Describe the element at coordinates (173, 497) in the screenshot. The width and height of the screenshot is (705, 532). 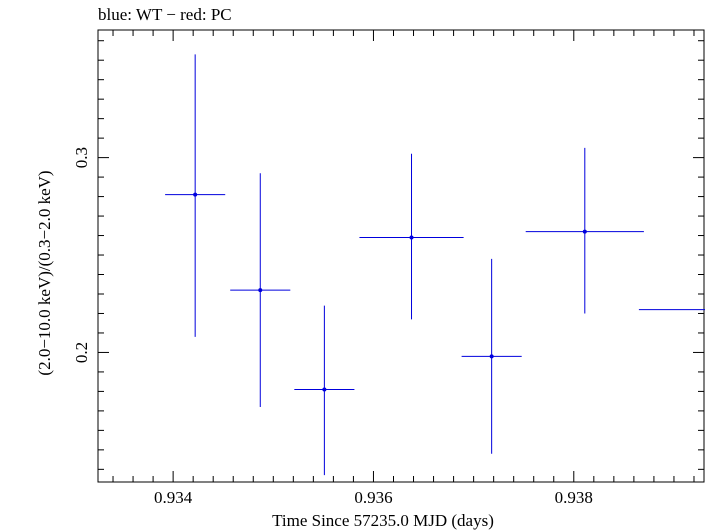
I see `x-tick-label: 0.934` at that location.